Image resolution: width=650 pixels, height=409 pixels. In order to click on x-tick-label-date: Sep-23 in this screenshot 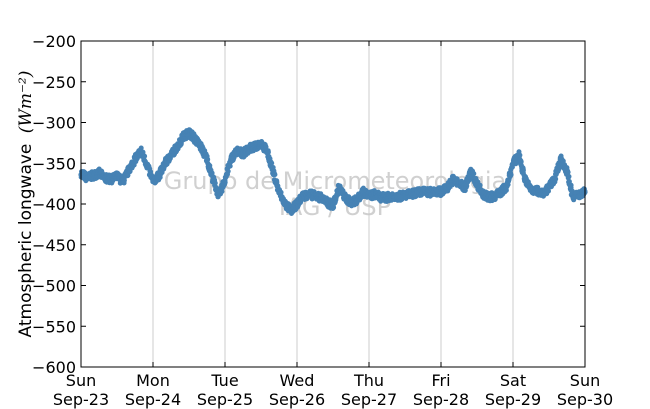, I will do `click(81, 399)`.